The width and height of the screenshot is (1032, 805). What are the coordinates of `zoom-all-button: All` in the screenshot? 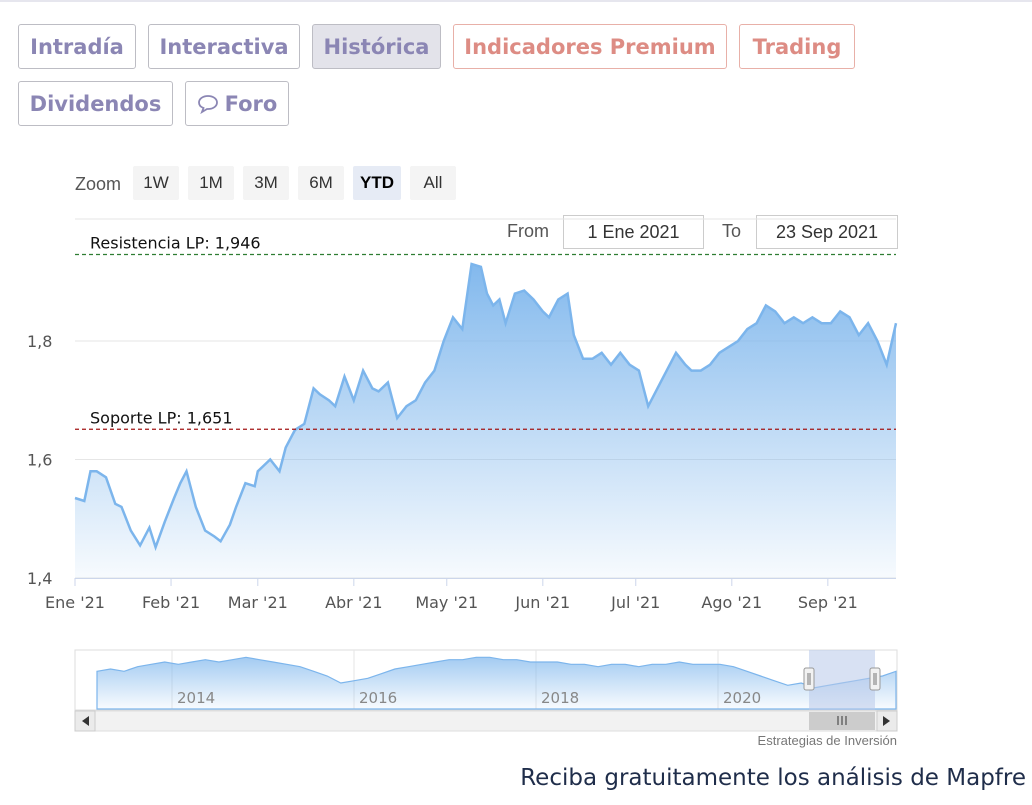 It's located at (433, 183).